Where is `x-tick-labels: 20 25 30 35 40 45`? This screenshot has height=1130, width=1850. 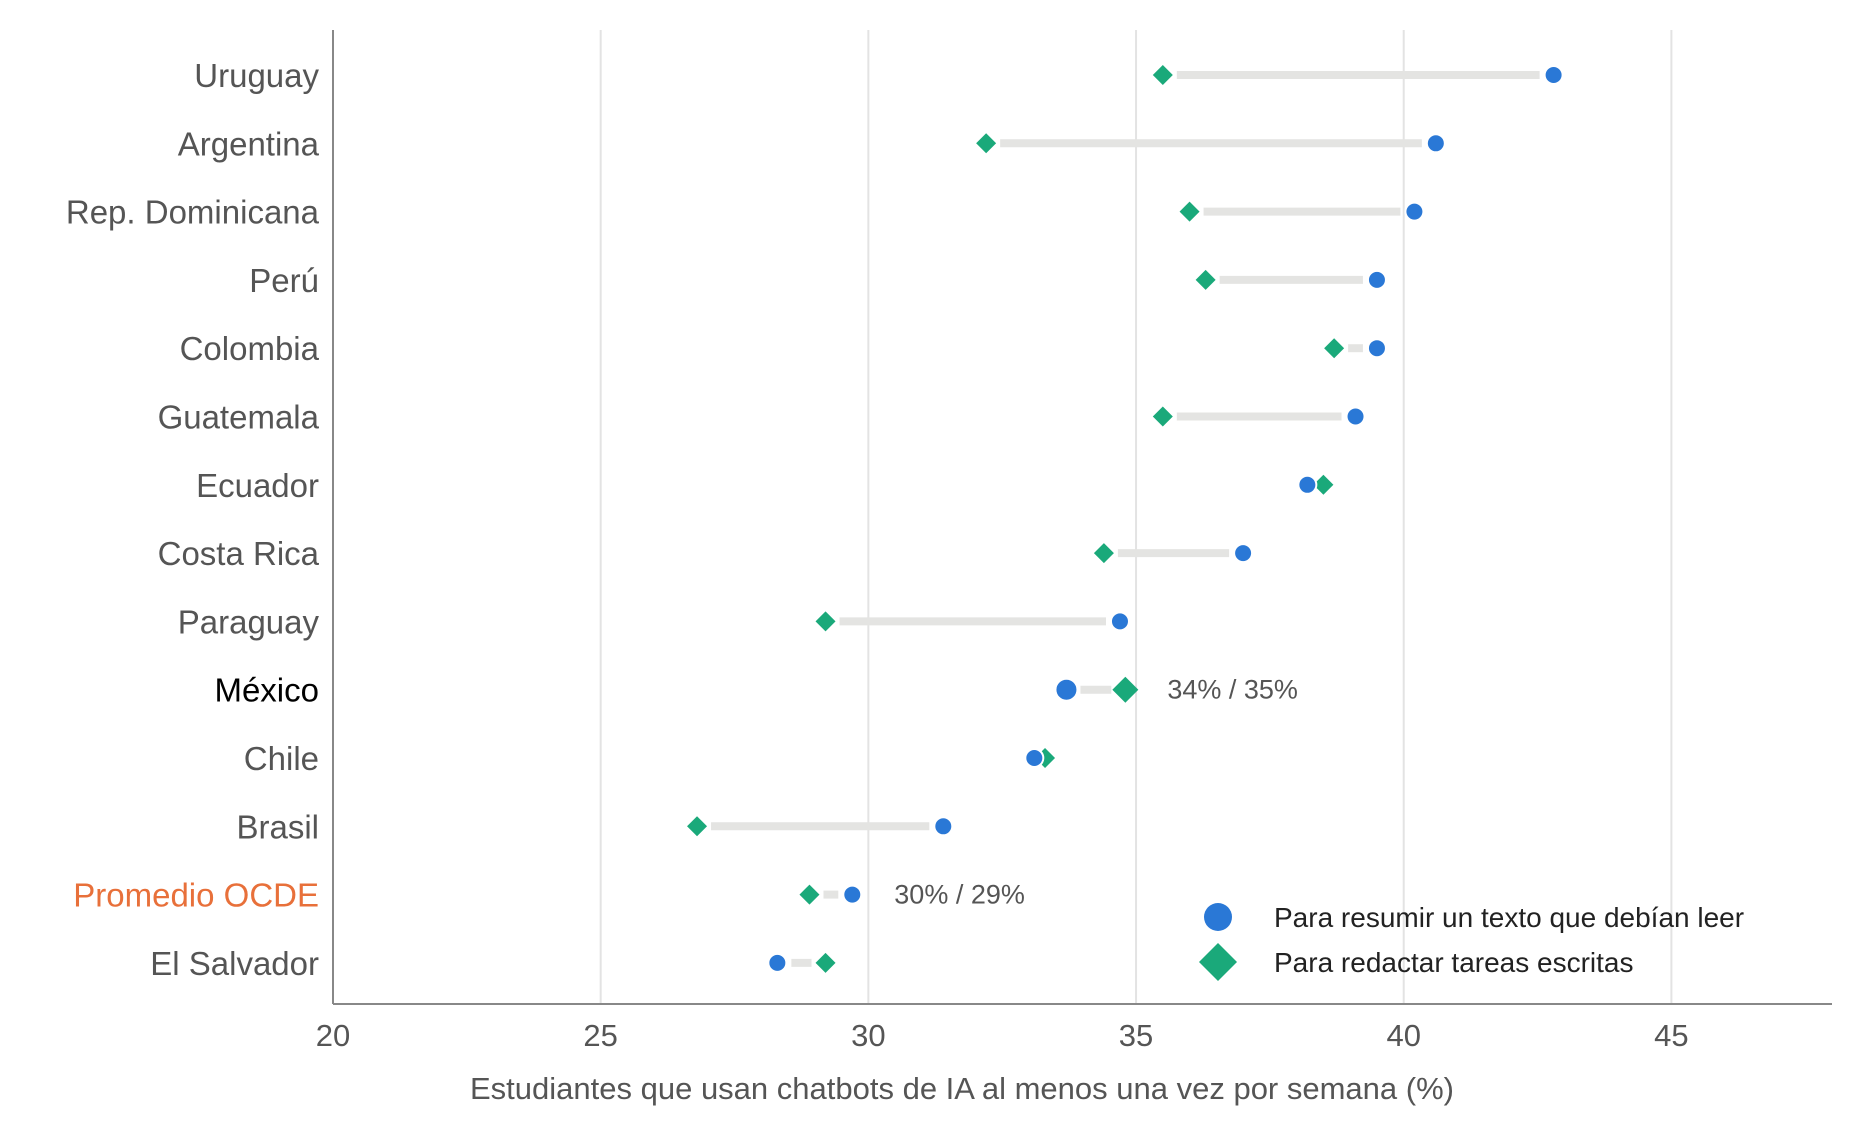
x-tick-labels: 20 25 30 35 40 45 is located at coordinates (1002, 1035).